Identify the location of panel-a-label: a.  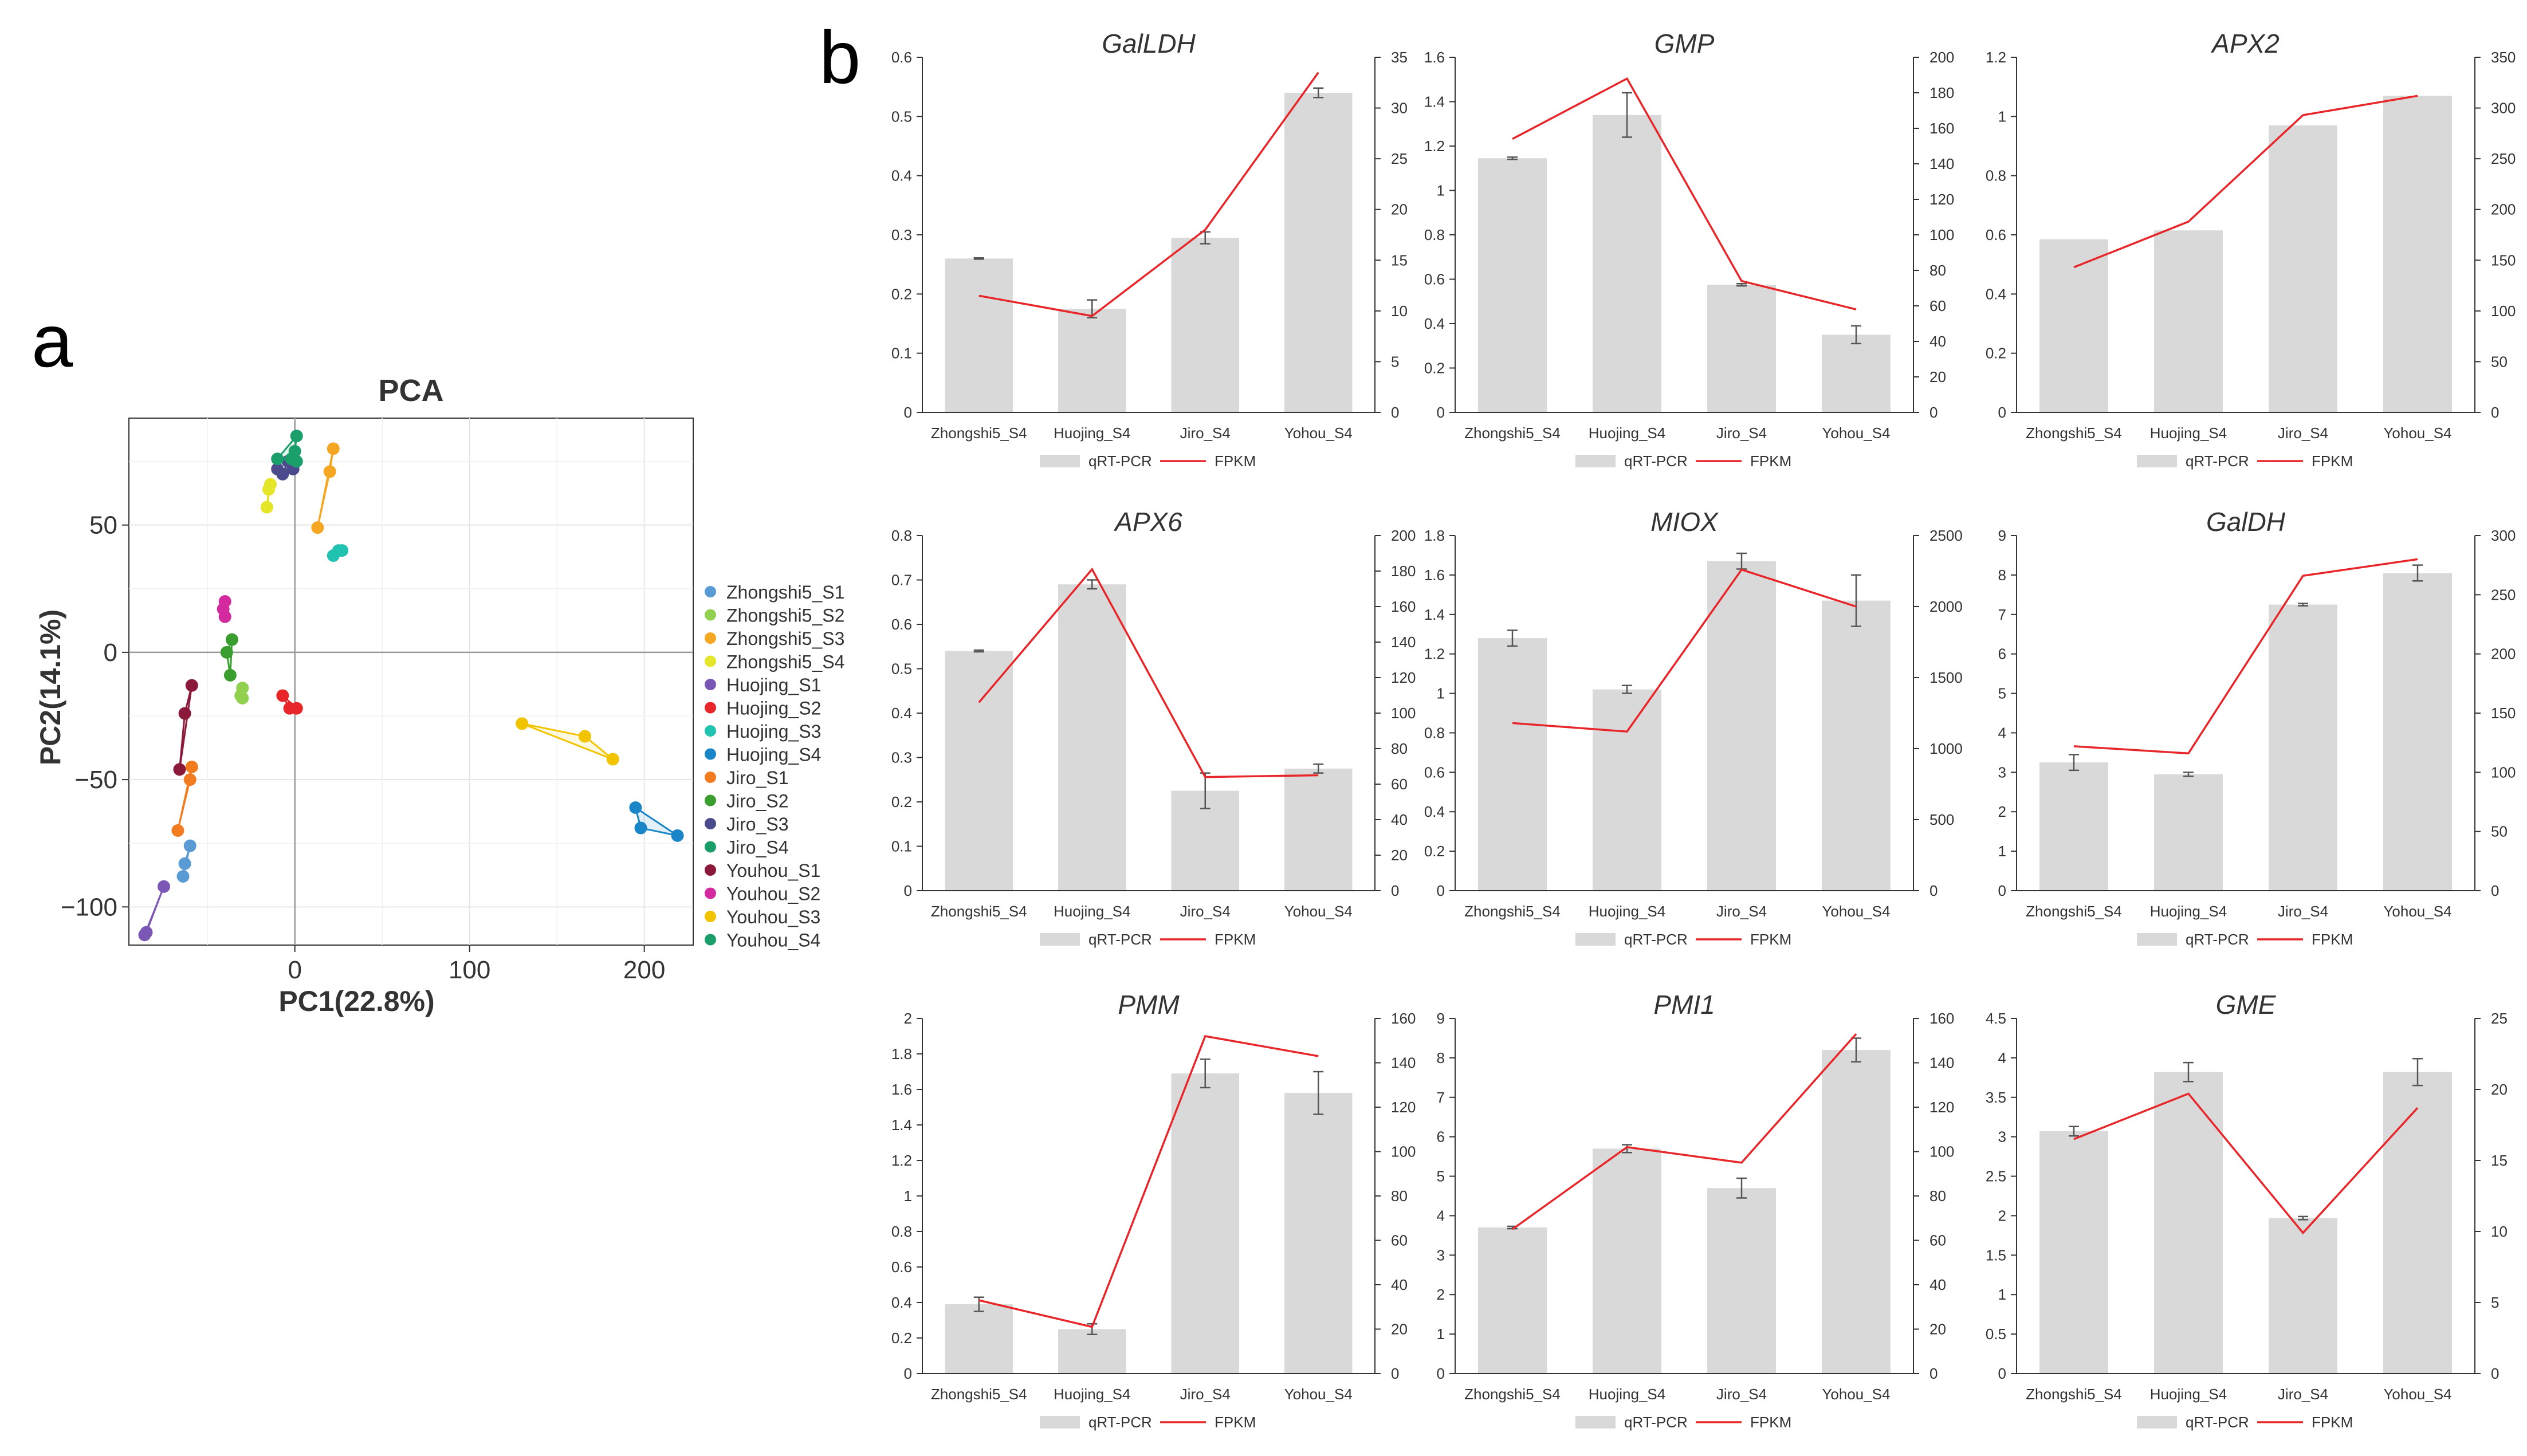
(52, 341).